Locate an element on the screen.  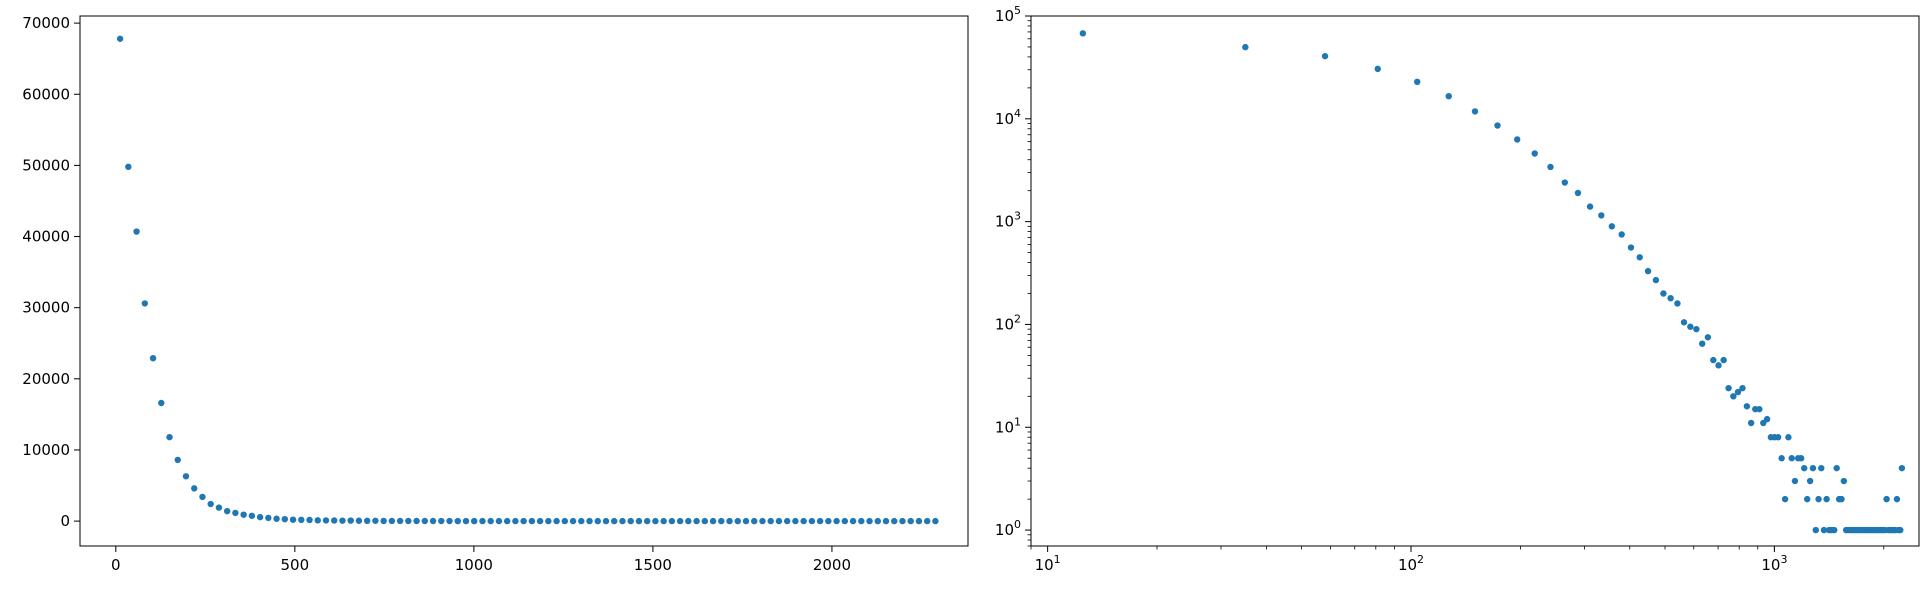
y-tick-label: 60000 is located at coordinates (46, 94).